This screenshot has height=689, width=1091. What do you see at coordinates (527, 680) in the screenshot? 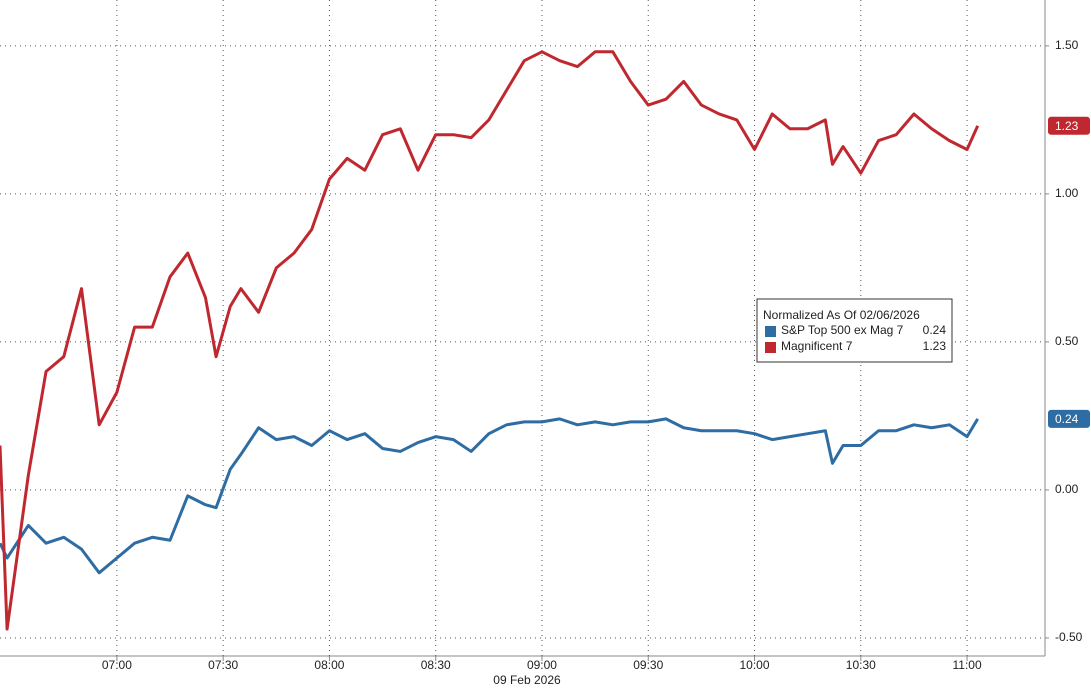
I see `x-axis-label: 09 Feb 2026` at bounding box center [527, 680].